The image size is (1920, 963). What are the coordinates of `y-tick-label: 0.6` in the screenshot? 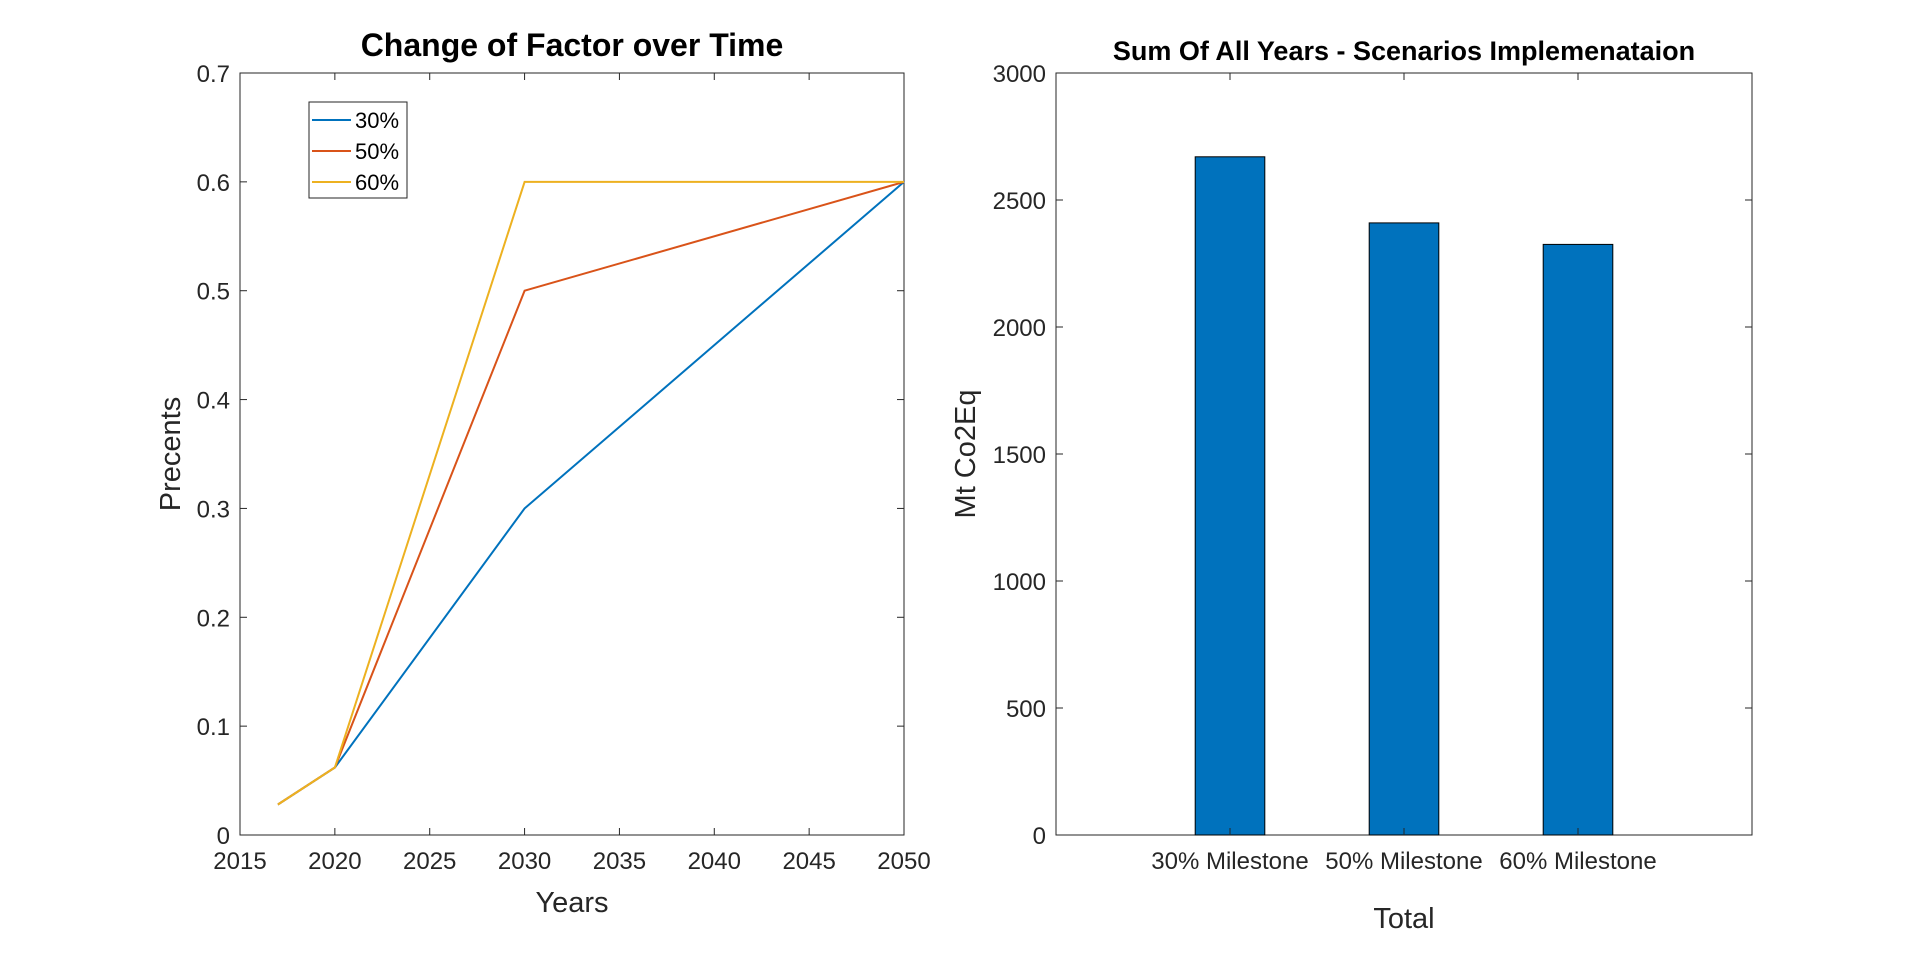 It's located at (213, 183).